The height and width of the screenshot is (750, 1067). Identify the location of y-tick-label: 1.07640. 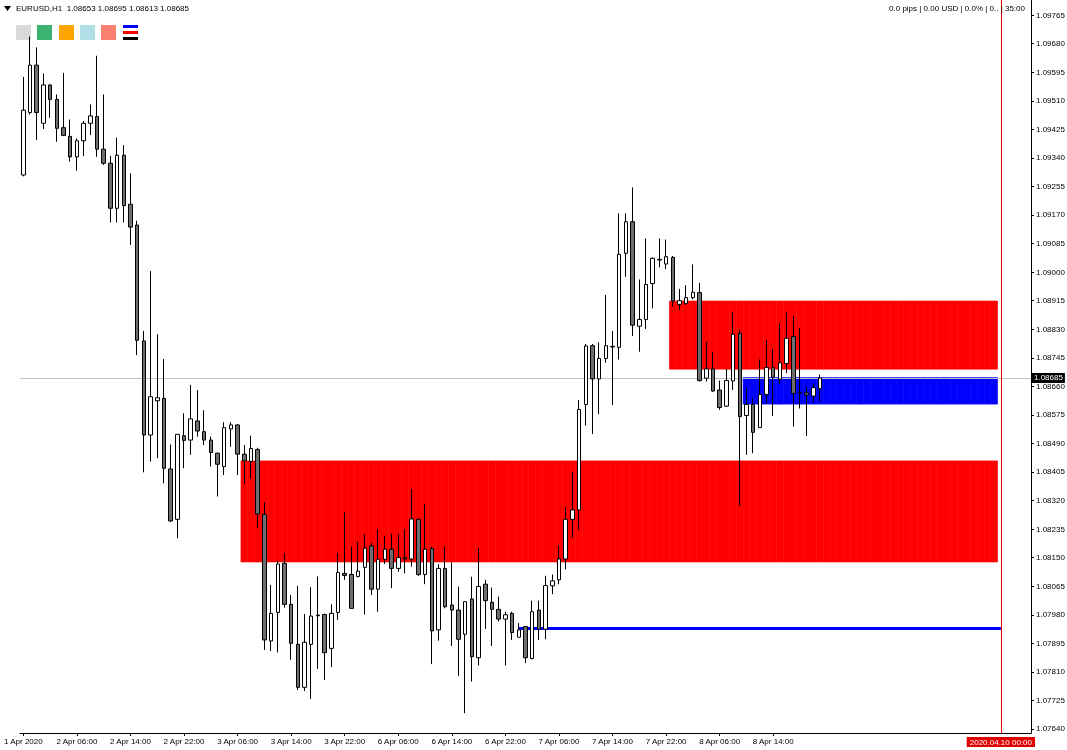
(1051, 729).